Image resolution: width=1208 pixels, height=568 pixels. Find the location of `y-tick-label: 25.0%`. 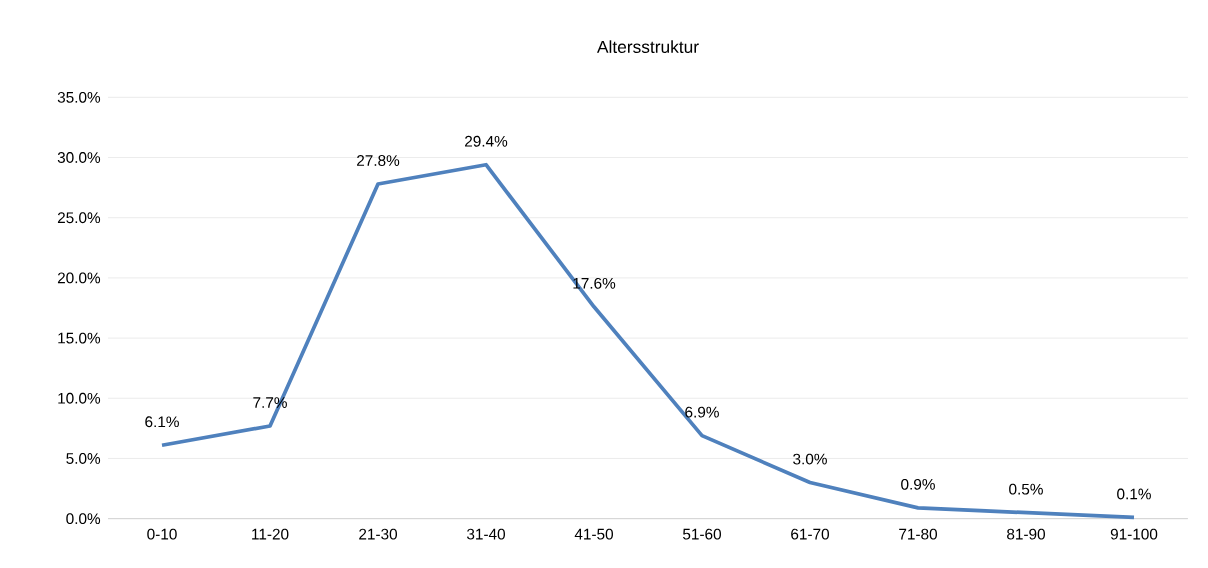

y-tick-label: 25.0% is located at coordinates (79, 218).